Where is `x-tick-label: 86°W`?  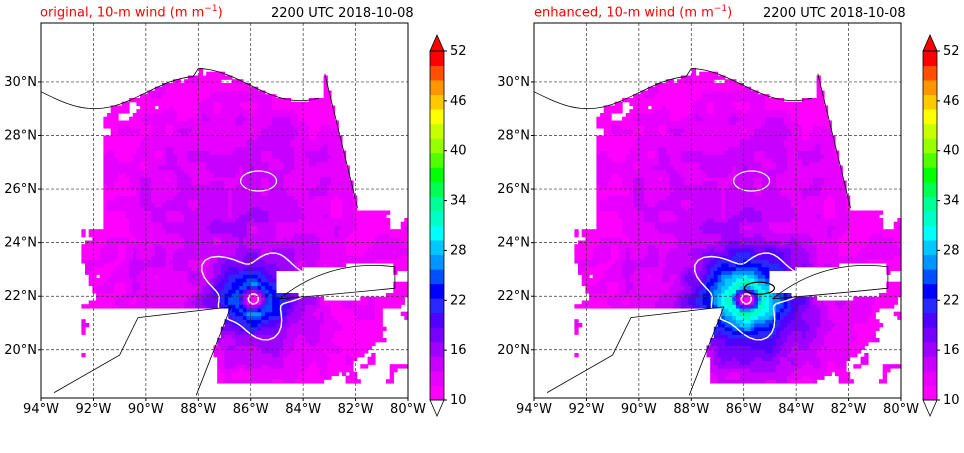
x-tick-label: 86°W is located at coordinates (251, 409).